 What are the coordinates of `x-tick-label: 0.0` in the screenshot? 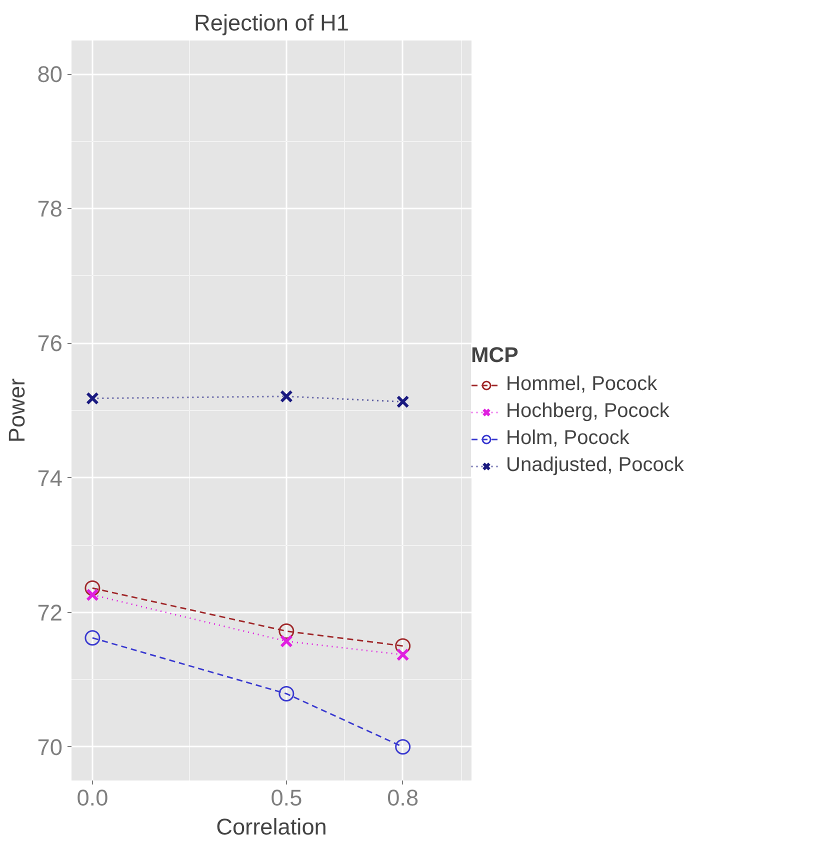 It's located at (92, 797).